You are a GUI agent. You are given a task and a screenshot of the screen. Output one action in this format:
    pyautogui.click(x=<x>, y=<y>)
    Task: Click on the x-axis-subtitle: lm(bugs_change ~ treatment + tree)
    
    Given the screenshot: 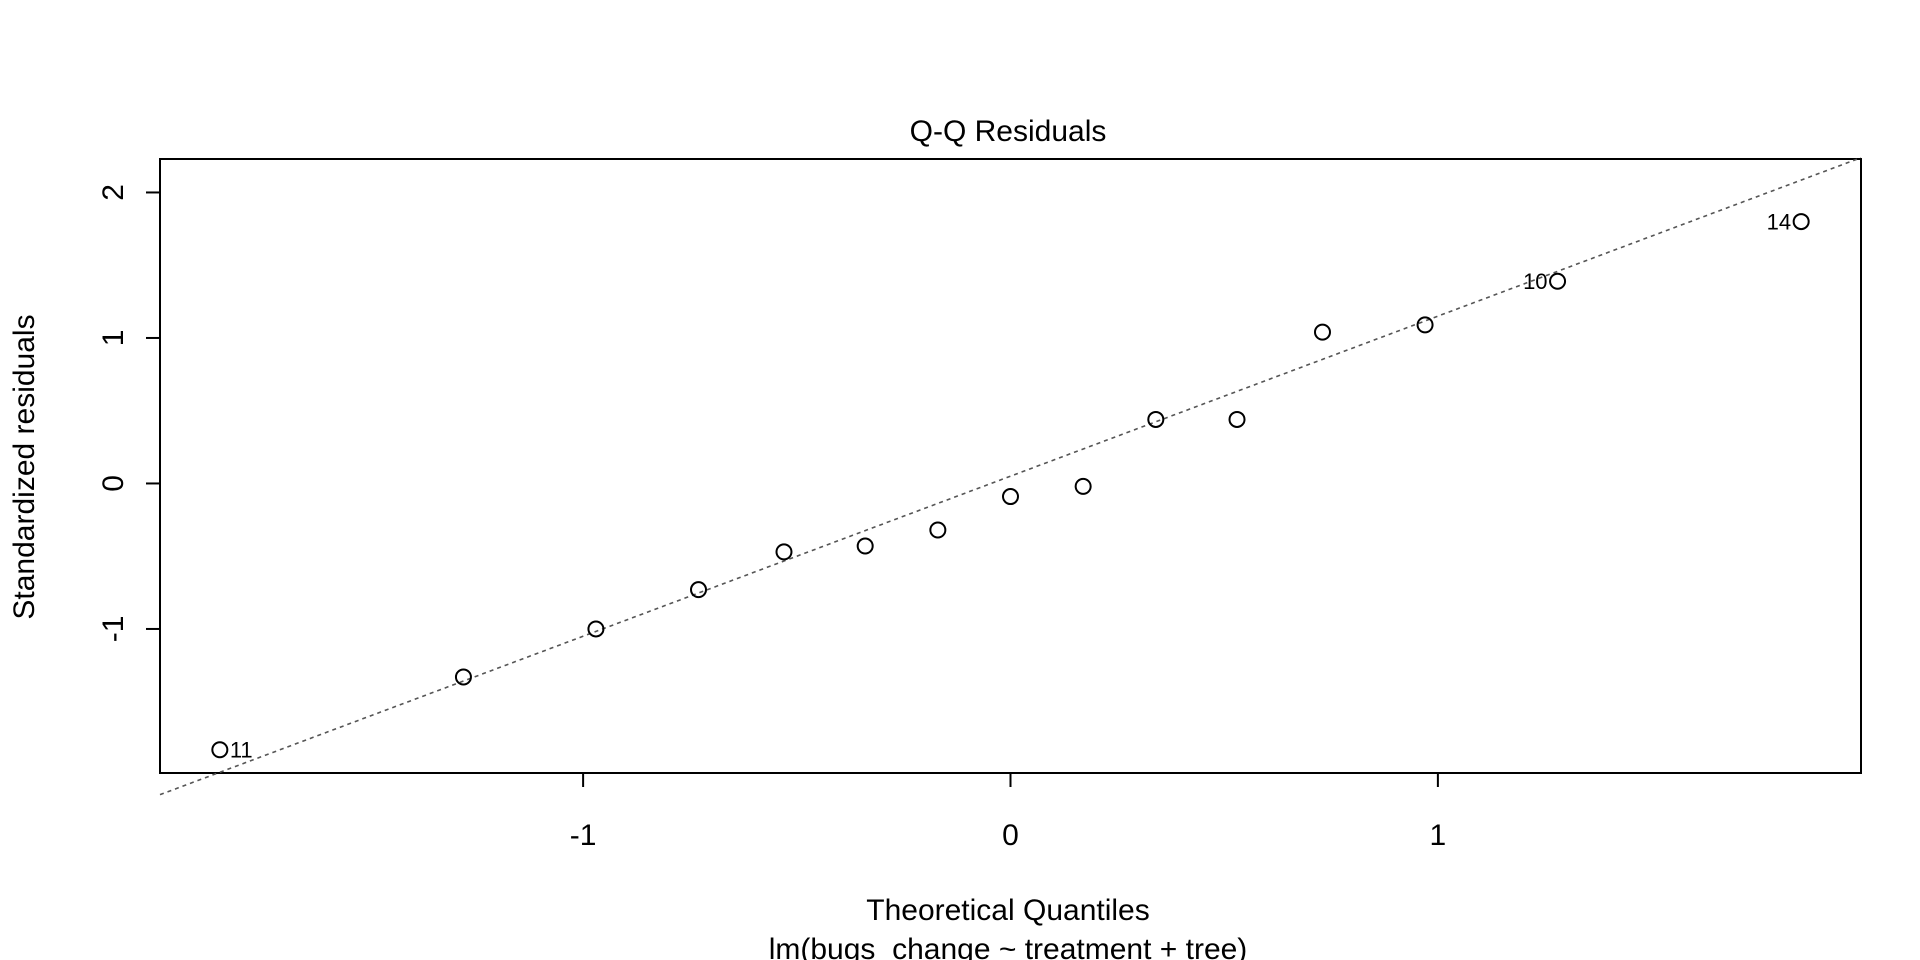 What is the action you would take?
    pyautogui.click(x=1008, y=946)
    